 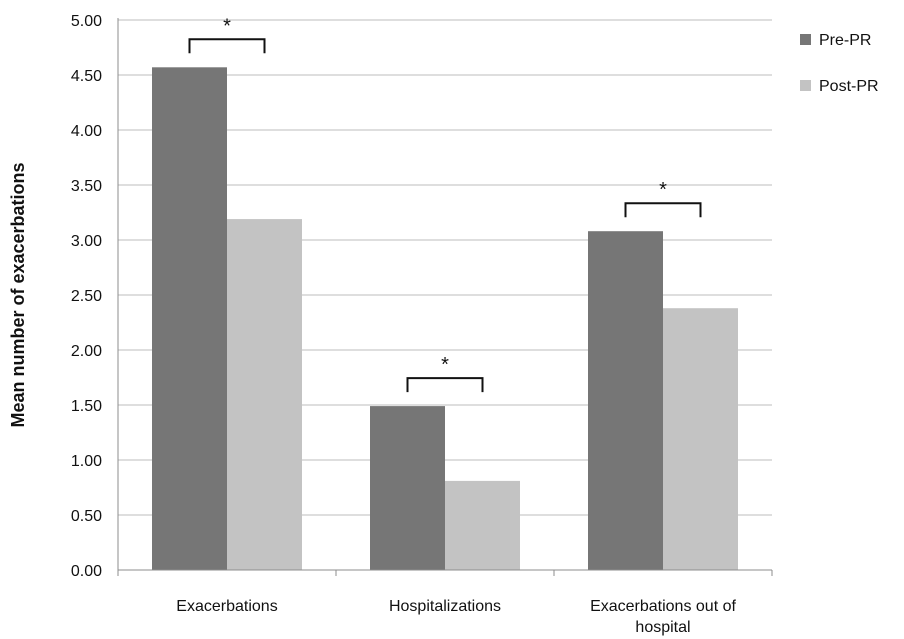 I want to click on category-label: Exacerbations out of, so click(x=663, y=606).